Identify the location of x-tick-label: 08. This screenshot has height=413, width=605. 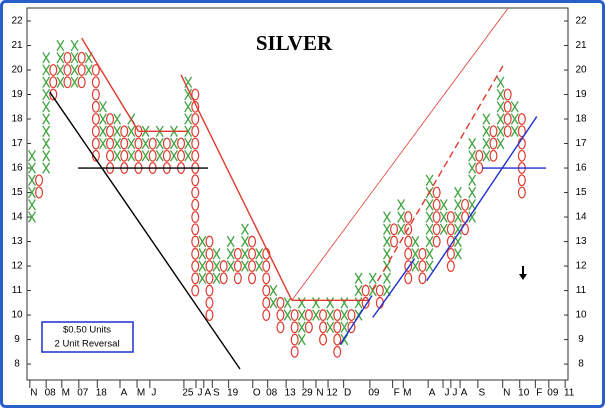
(51, 393).